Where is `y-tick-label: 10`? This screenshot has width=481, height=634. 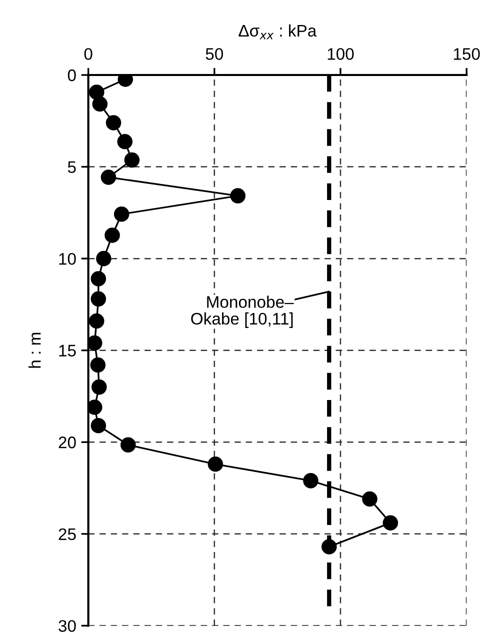
y-tick-label: 10 is located at coordinates (67, 258).